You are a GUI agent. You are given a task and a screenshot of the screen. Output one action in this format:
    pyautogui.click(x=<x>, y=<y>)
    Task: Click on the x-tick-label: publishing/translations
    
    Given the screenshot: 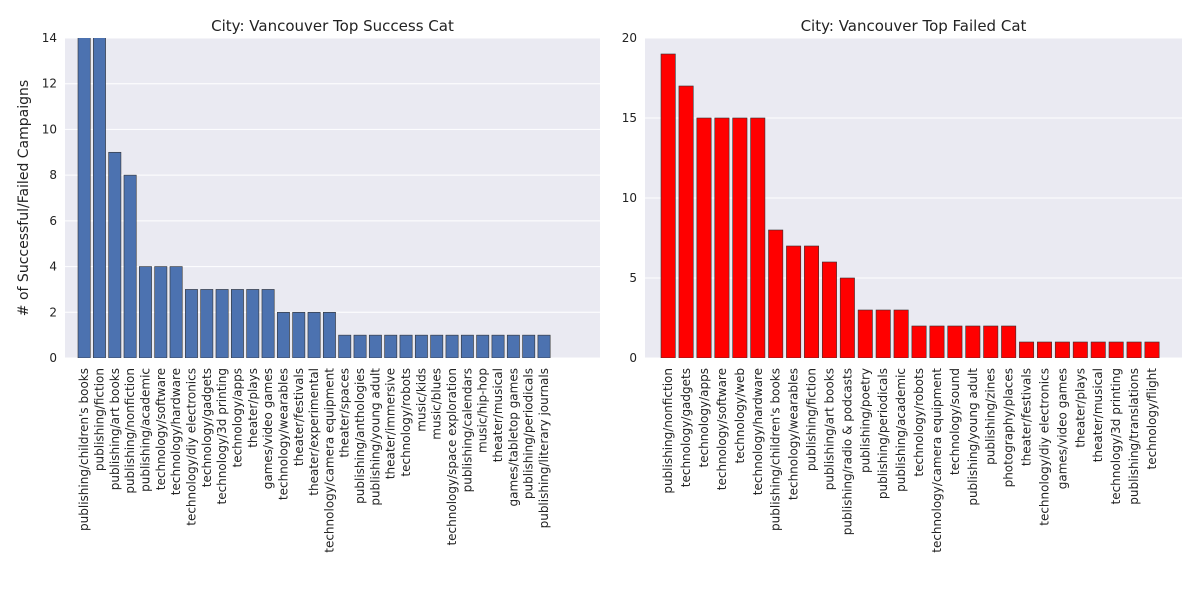 What is the action you would take?
    pyautogui.click(x=1134, y=436)
    